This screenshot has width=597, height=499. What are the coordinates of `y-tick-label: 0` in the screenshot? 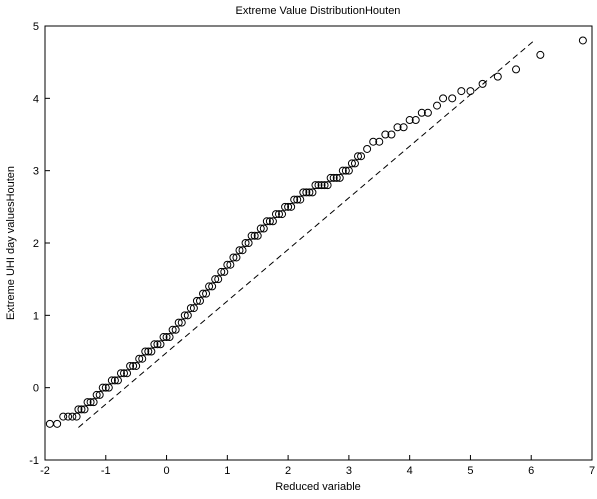 It's located at (36, 389).